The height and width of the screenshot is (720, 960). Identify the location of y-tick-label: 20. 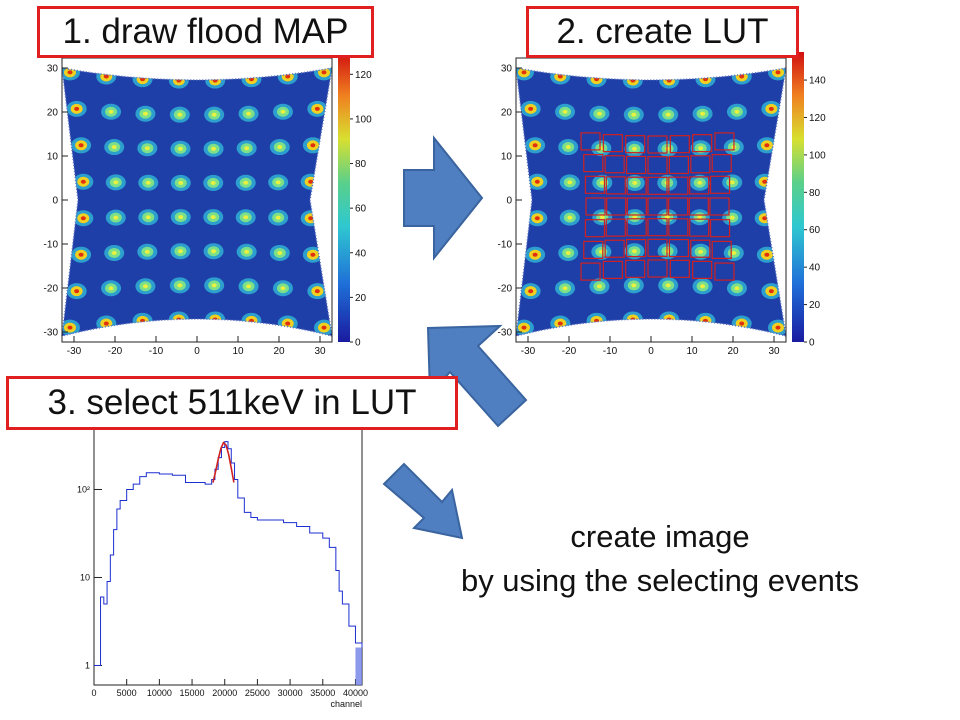
(507, 113).